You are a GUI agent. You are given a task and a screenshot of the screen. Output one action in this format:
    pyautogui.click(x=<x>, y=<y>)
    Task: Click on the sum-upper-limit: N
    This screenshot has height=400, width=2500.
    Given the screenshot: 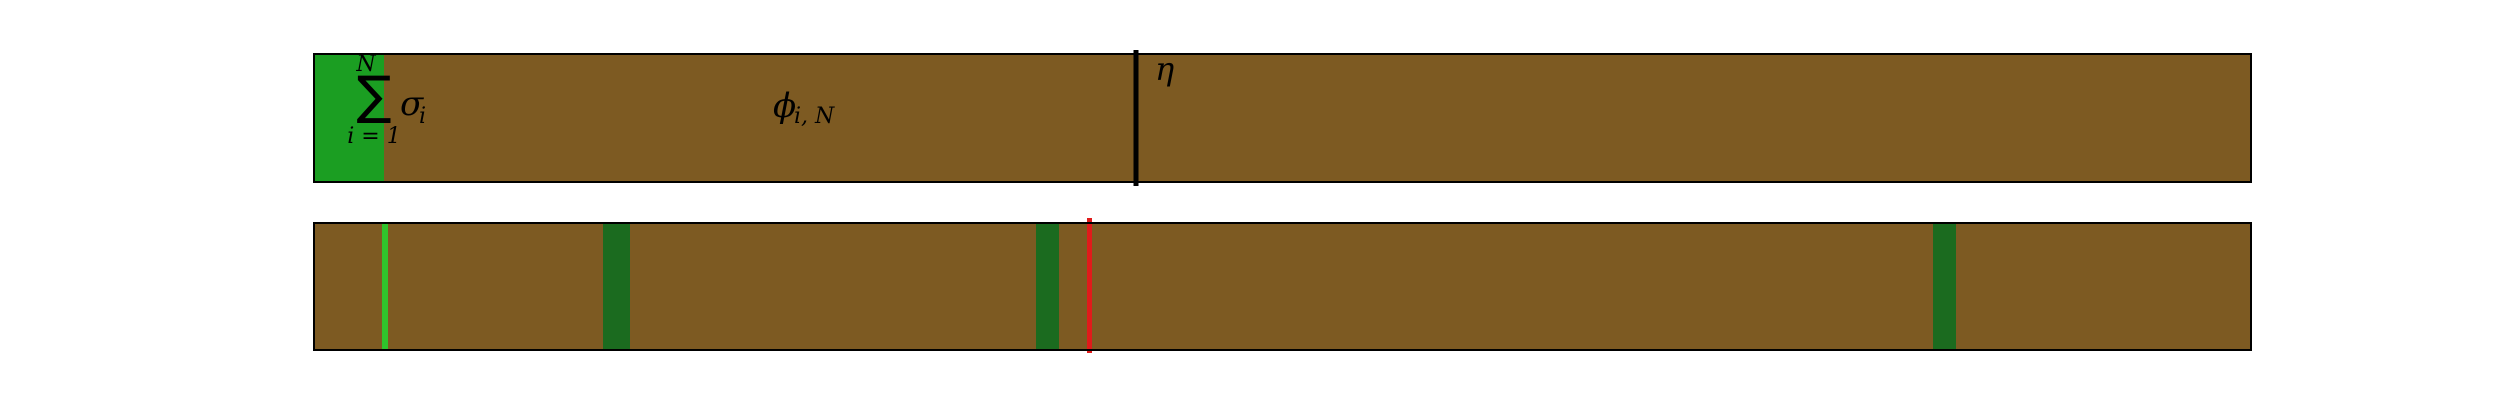 What is the action you would take?
    pyautogui.click(x=365, y=64)
    